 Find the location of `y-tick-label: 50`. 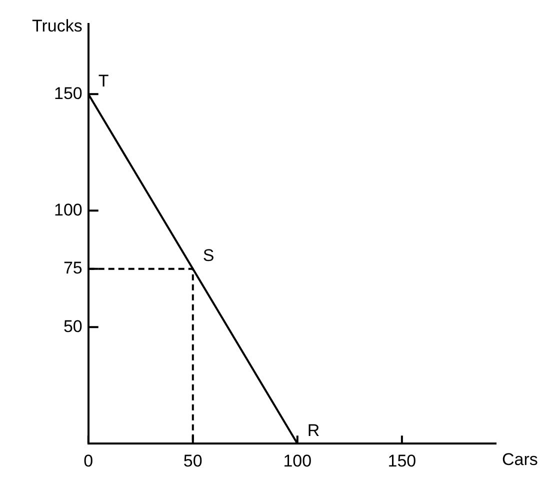

y-tick-label: 50 is located at coordinates (72, 326).